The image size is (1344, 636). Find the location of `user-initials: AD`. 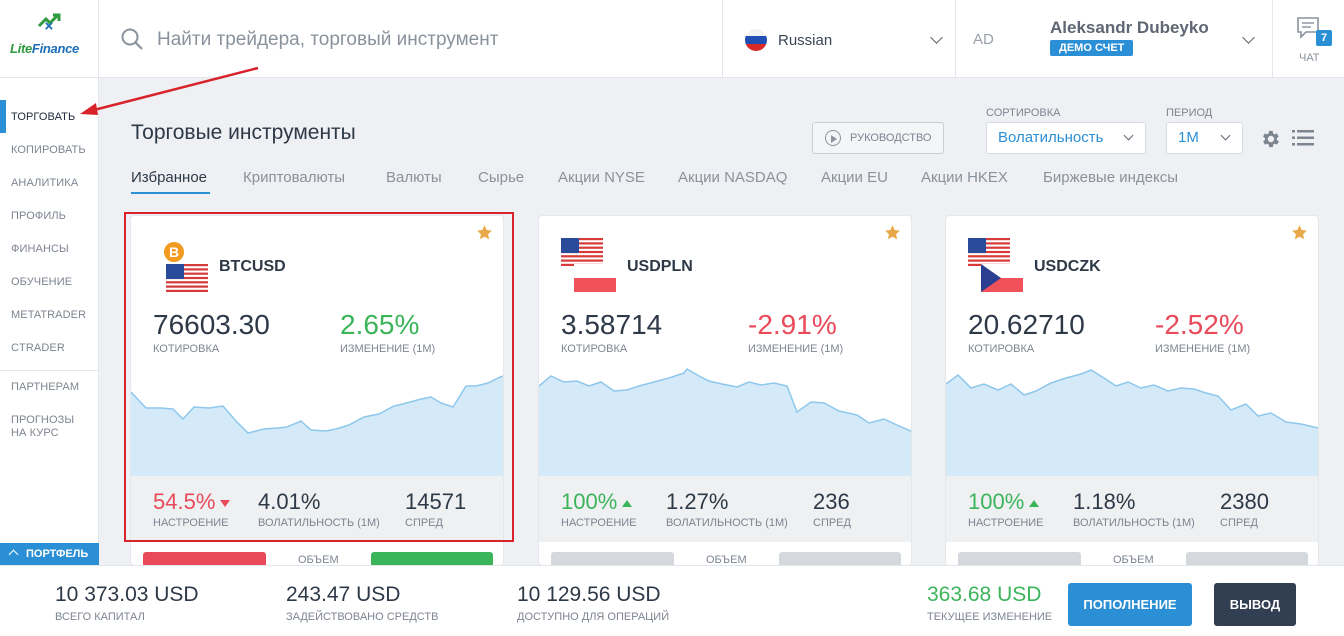

user-initials: AD is located at coordinates (983, 39).